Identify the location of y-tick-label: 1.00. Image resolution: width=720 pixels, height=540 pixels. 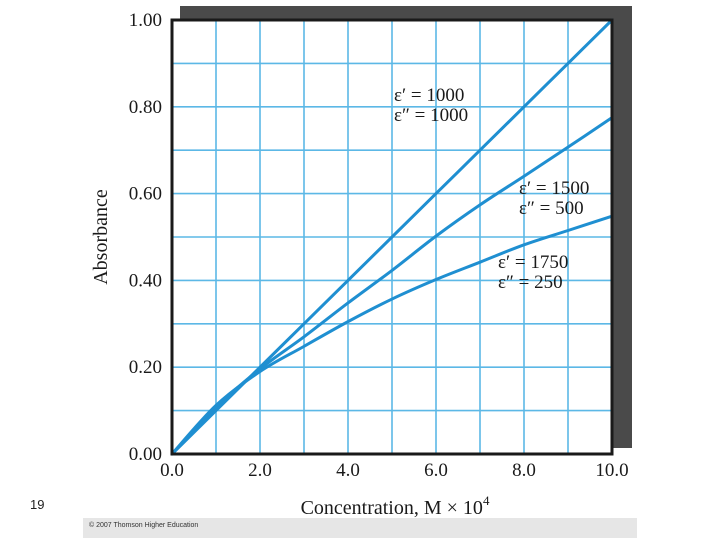
(145, 20).